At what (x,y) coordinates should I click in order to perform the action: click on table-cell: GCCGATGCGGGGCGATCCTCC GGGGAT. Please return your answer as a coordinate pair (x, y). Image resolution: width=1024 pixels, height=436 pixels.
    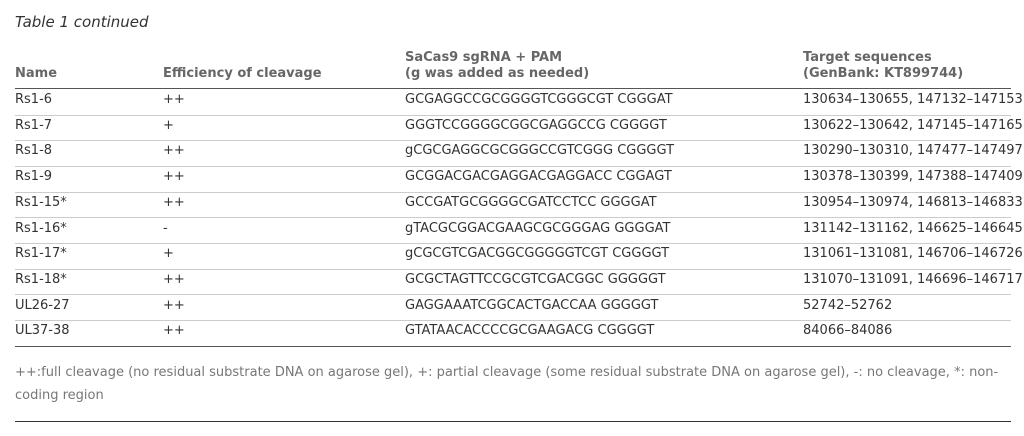
    Looking at the image, I should click on (531, 202).